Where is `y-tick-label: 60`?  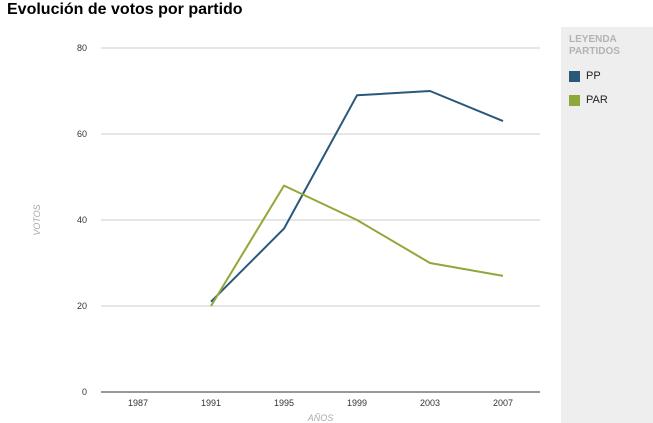
y-tick-label: 60 is located at coordinates (82, 134).